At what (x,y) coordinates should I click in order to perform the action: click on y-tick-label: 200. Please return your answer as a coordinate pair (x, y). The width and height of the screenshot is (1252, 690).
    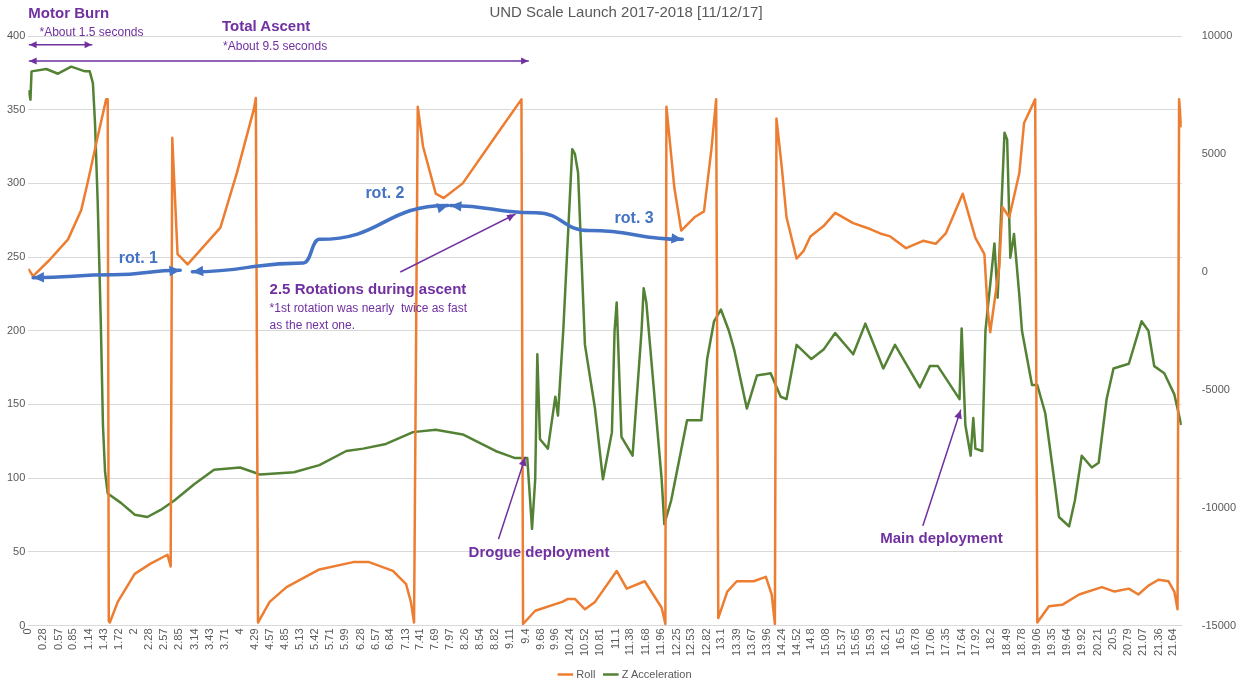
    Looking at the image, I should click on (16, 329).